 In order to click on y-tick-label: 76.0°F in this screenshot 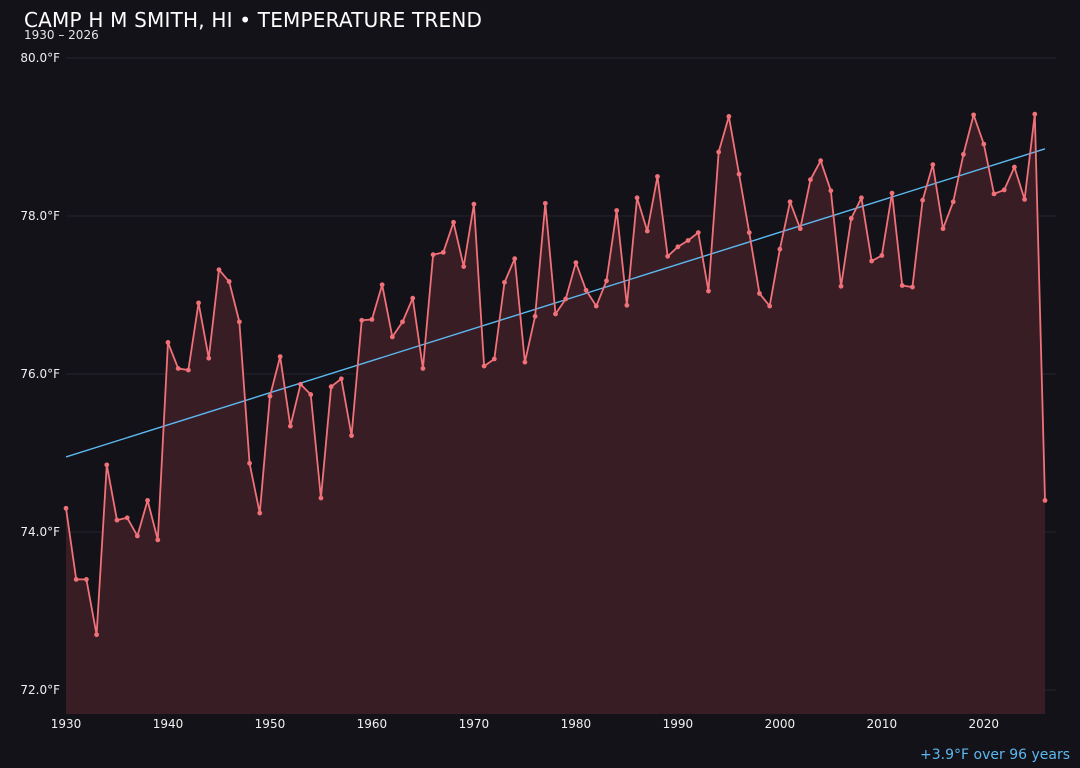, I will do `click(40, 374)`.